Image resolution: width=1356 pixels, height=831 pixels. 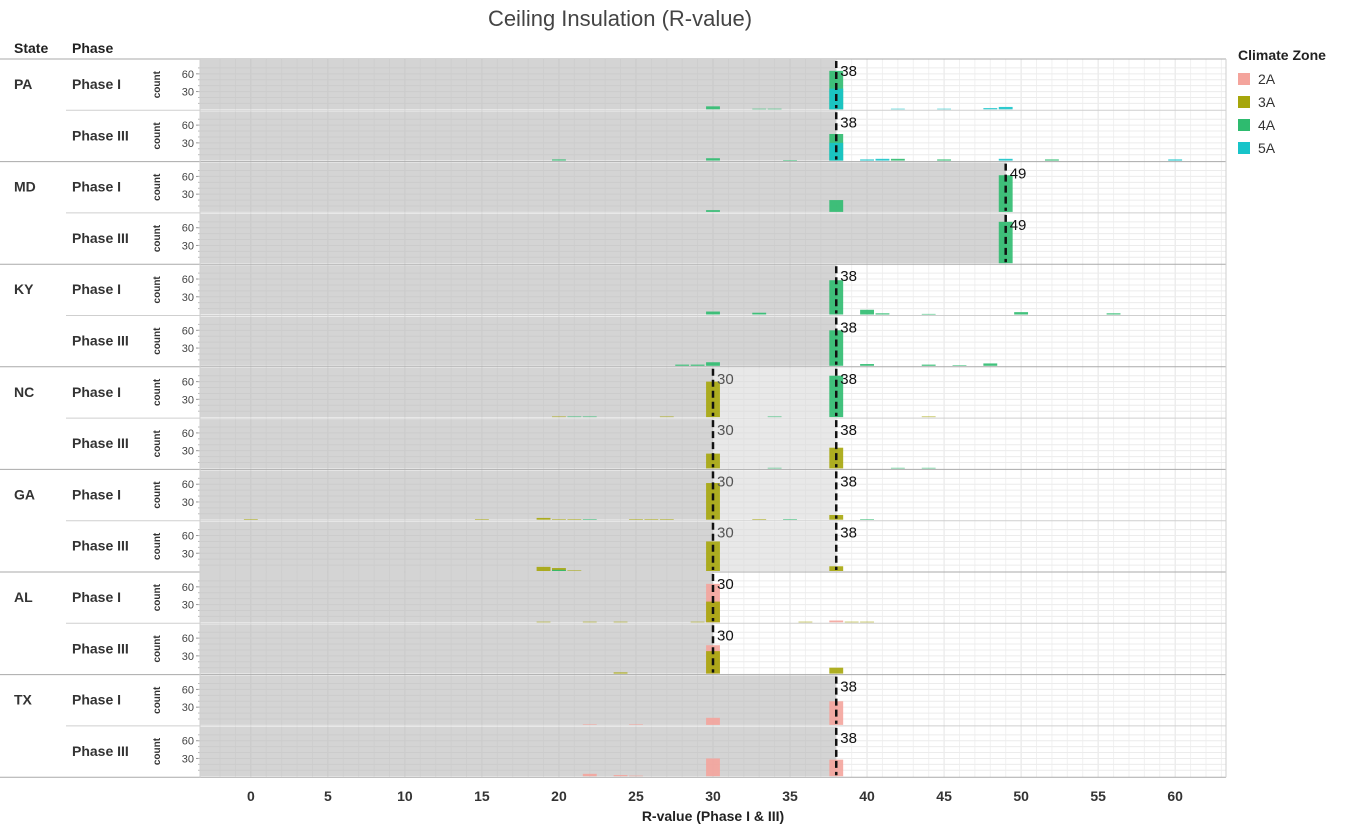 I want to click on legend-item-2a: 2A, so click(x=1282, y=78).